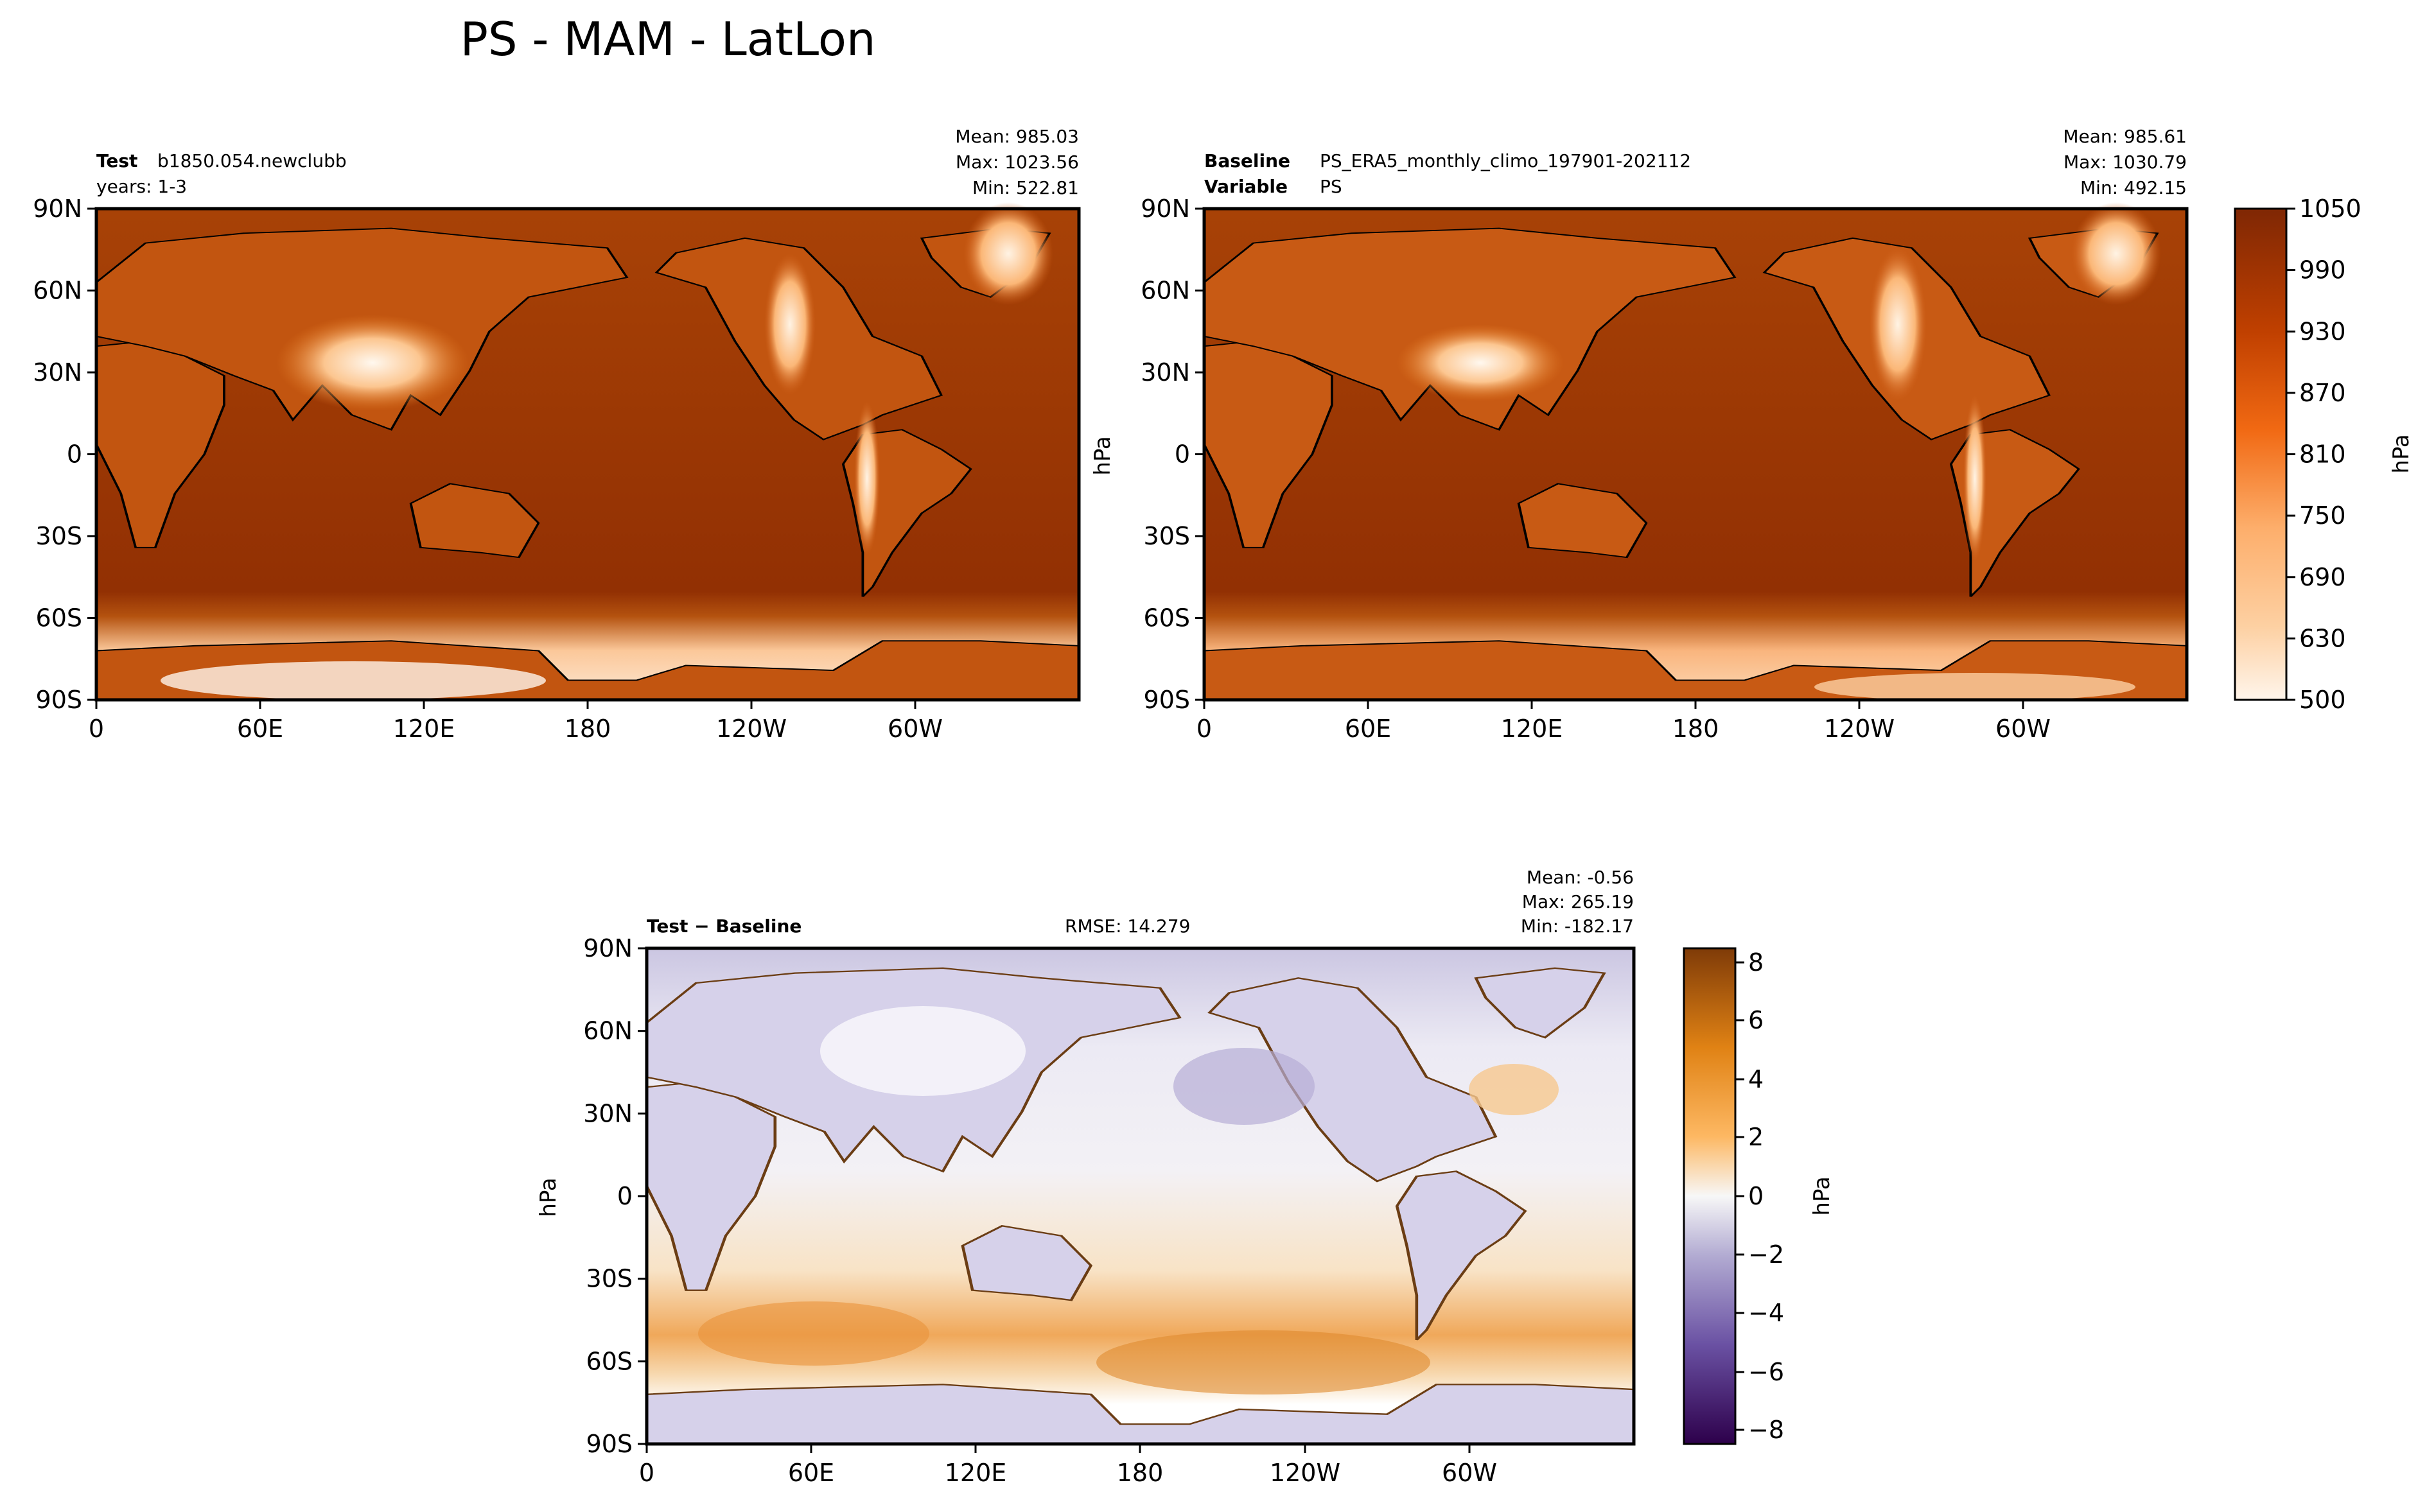  I want to click on test-x-ticks: 0 60E 120E 180 120W 60W, so click(516, 721).